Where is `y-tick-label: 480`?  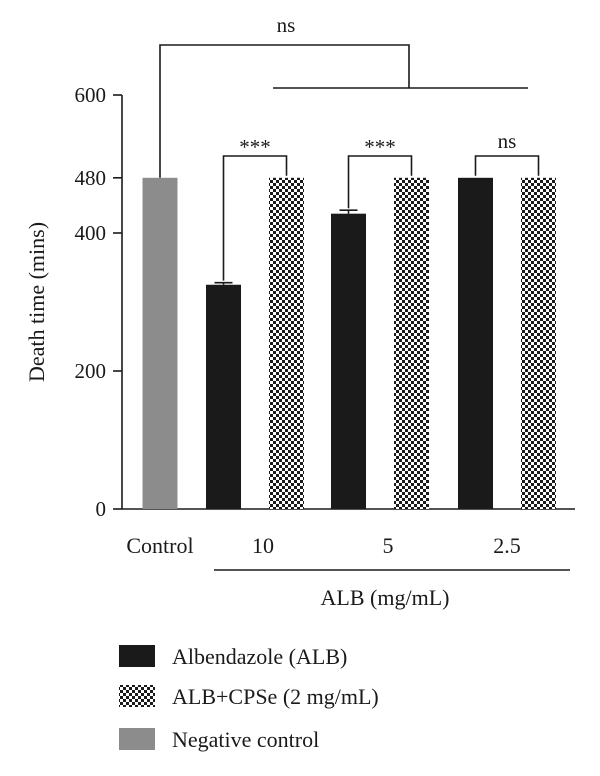 y-tick-label: 480 is located at coordinates (91, 178).